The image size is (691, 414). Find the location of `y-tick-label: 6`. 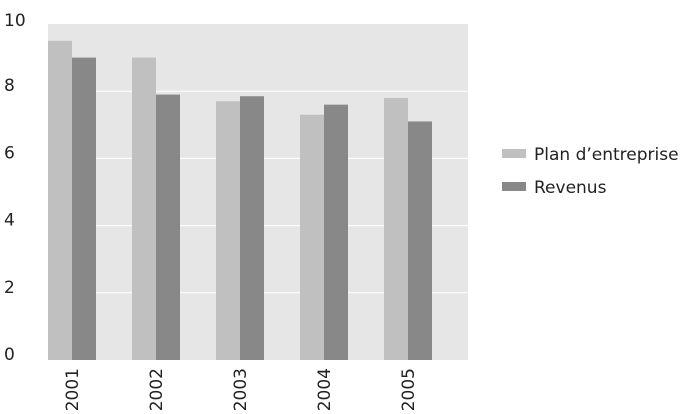

y-tick-label: 6 is located at coordinates (9, 153).